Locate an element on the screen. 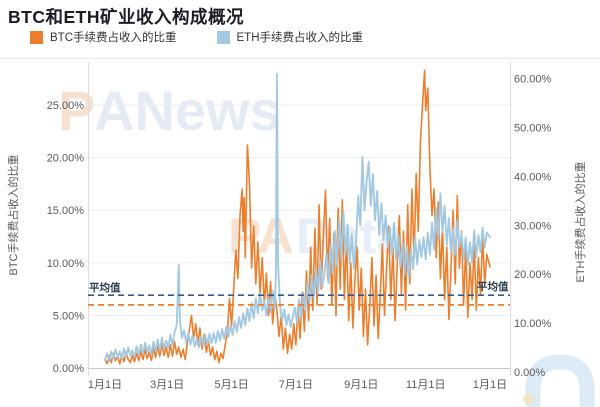  x-axis-tick-label: 7月1日 is located at coordinates (296, 385).